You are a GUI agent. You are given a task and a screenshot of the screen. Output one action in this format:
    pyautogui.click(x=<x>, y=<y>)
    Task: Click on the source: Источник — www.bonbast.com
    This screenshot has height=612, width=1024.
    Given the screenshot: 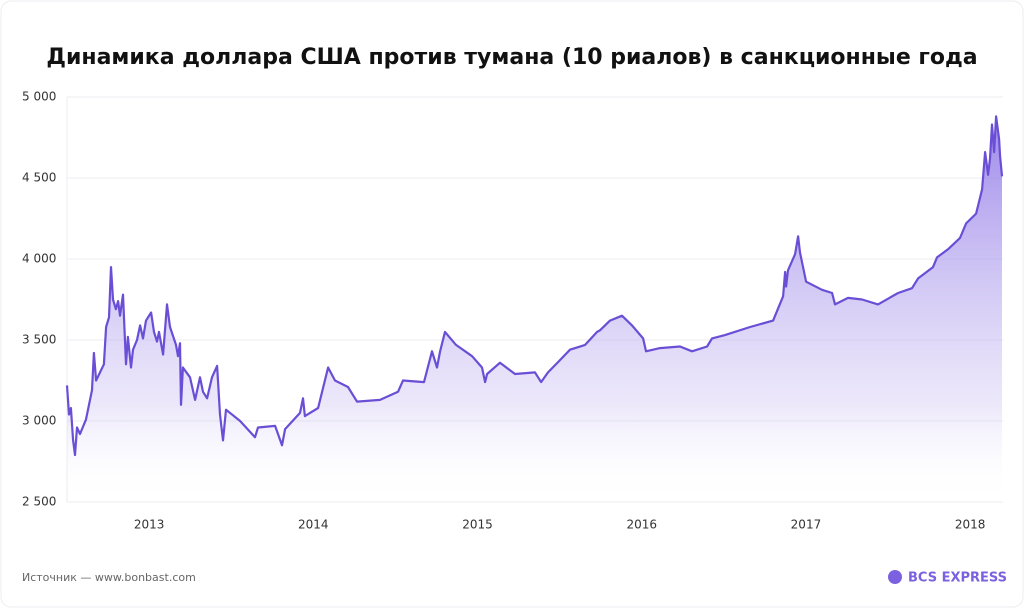 What is the action you would take?
    pyautogui.click(x=109, y=577)
    